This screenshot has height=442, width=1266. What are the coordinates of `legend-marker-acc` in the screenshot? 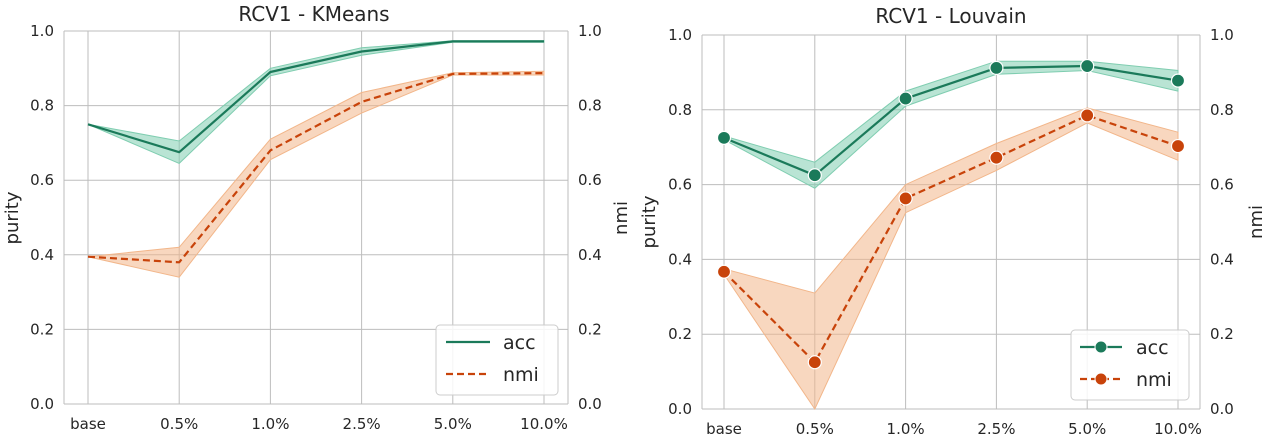 It's located at (1101, 347).